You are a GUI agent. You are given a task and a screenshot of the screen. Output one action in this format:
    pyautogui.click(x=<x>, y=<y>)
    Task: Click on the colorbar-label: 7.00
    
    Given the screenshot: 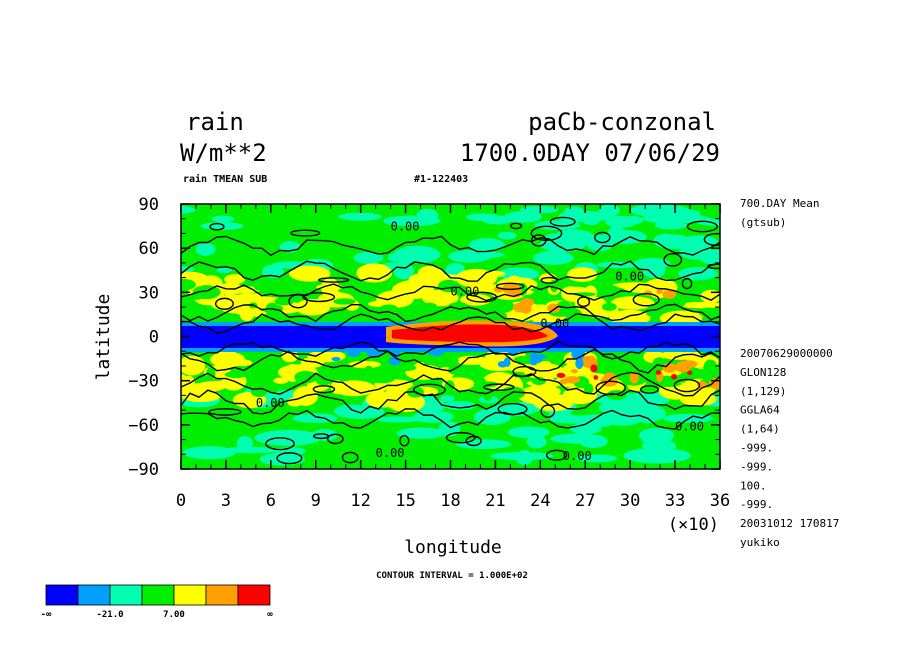 What is the action you would take?
    pyautogui.click(x=174, y=615)
    